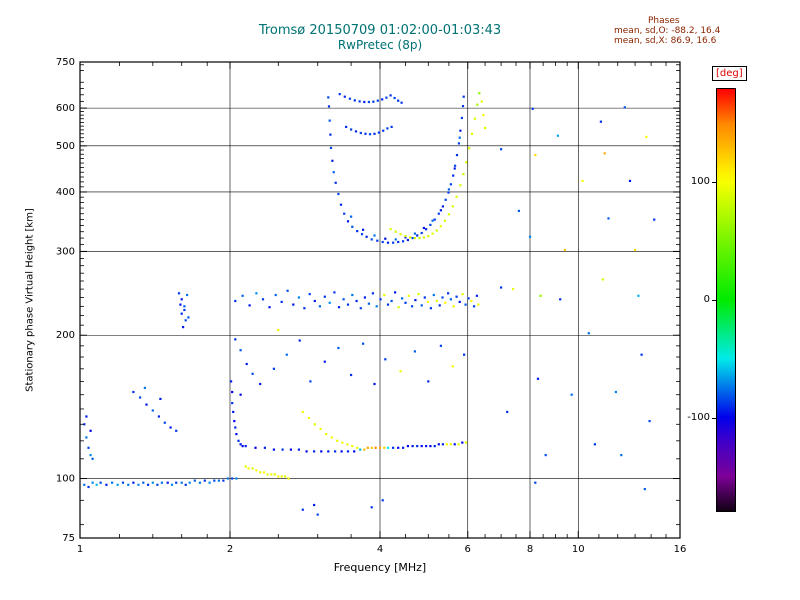 The width and height of the screenshot is (800, 600). I want to click on x-tick-label: 2, so click(230, 549).